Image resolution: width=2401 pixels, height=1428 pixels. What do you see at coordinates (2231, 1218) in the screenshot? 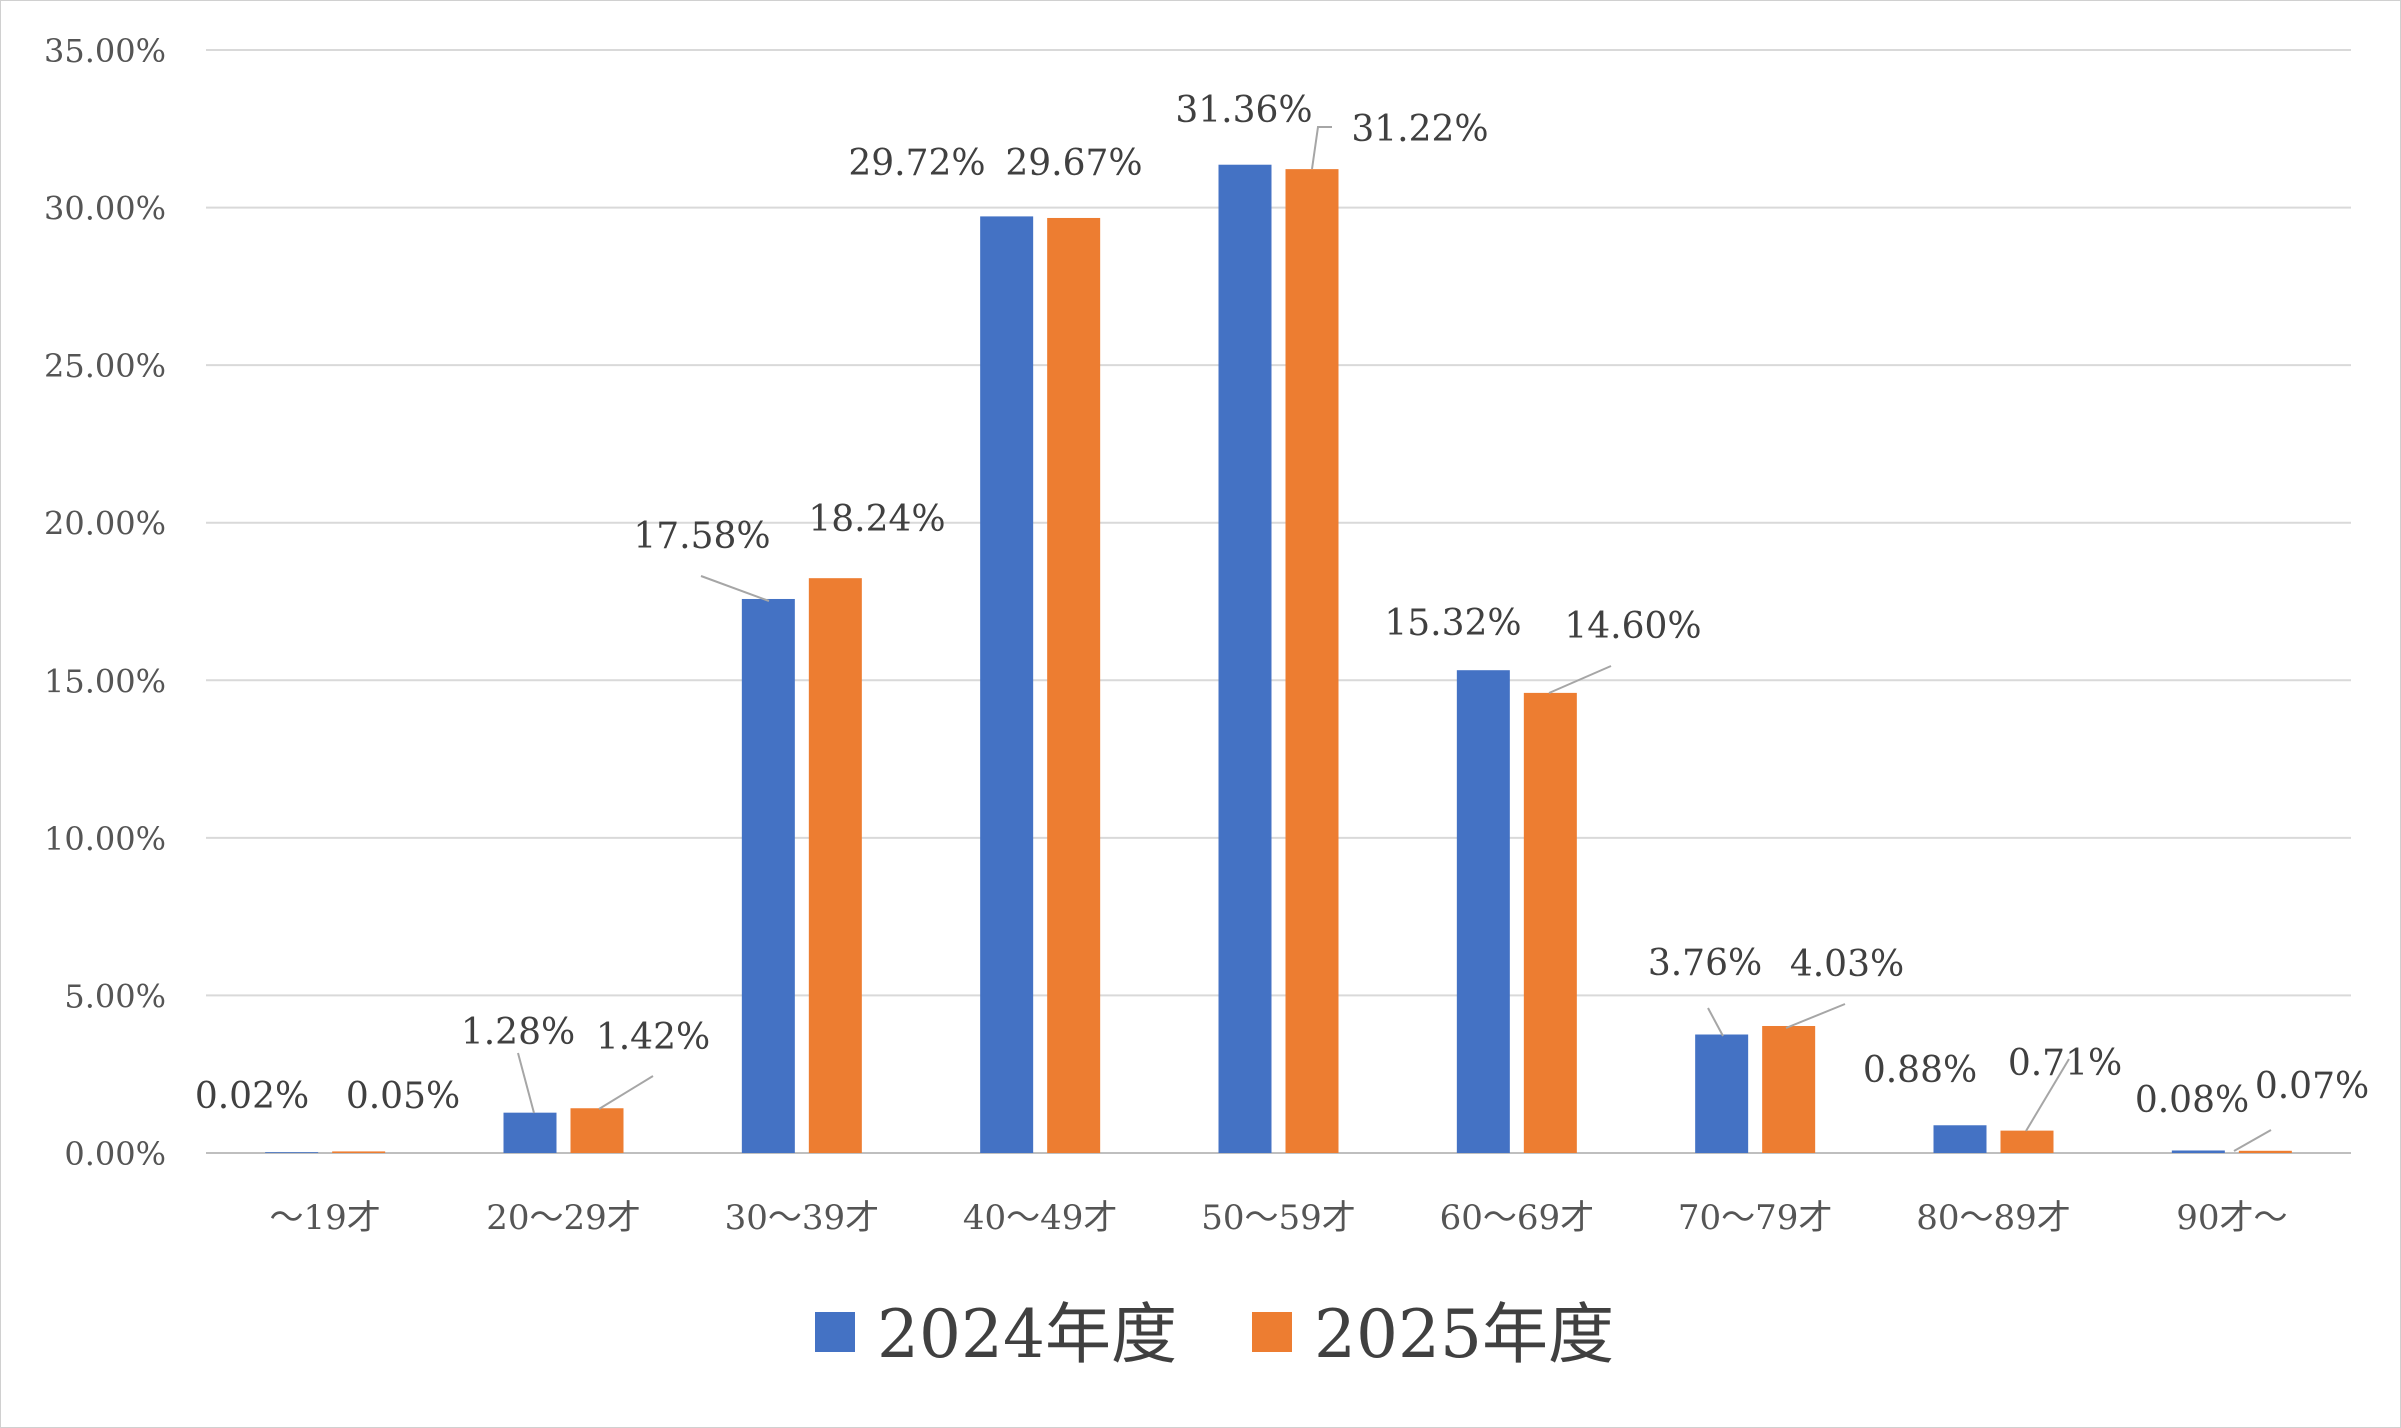
I see `x-tick-label: 90才～` at bounding box center [2231, 1218].